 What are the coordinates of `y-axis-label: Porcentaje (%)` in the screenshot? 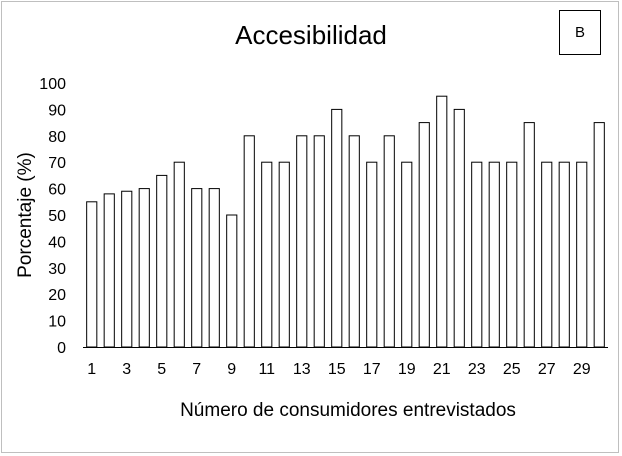 It's located at (25, 215).